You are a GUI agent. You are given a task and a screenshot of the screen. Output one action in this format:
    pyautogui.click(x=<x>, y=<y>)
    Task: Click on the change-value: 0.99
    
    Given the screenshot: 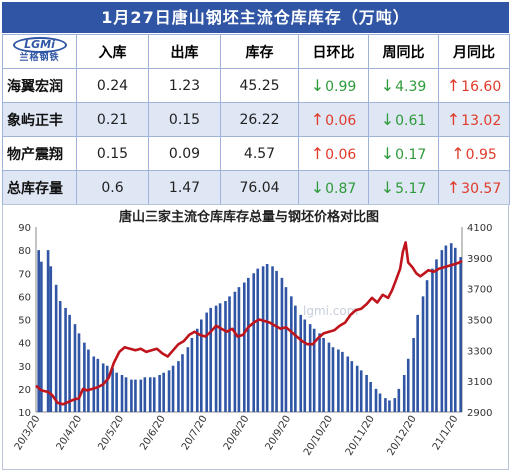 What is the action you would take?
    pyautogui.click(x=341, y=87)
    